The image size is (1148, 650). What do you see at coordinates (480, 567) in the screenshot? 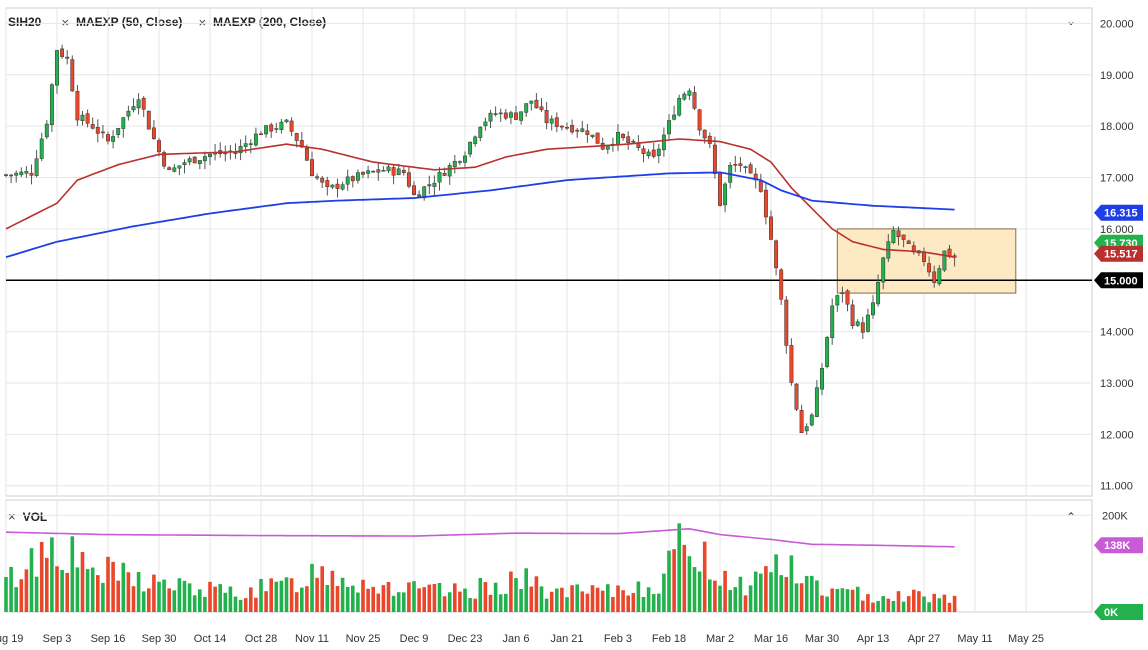
I see `volume-bars` at bounding box center [480, 567].